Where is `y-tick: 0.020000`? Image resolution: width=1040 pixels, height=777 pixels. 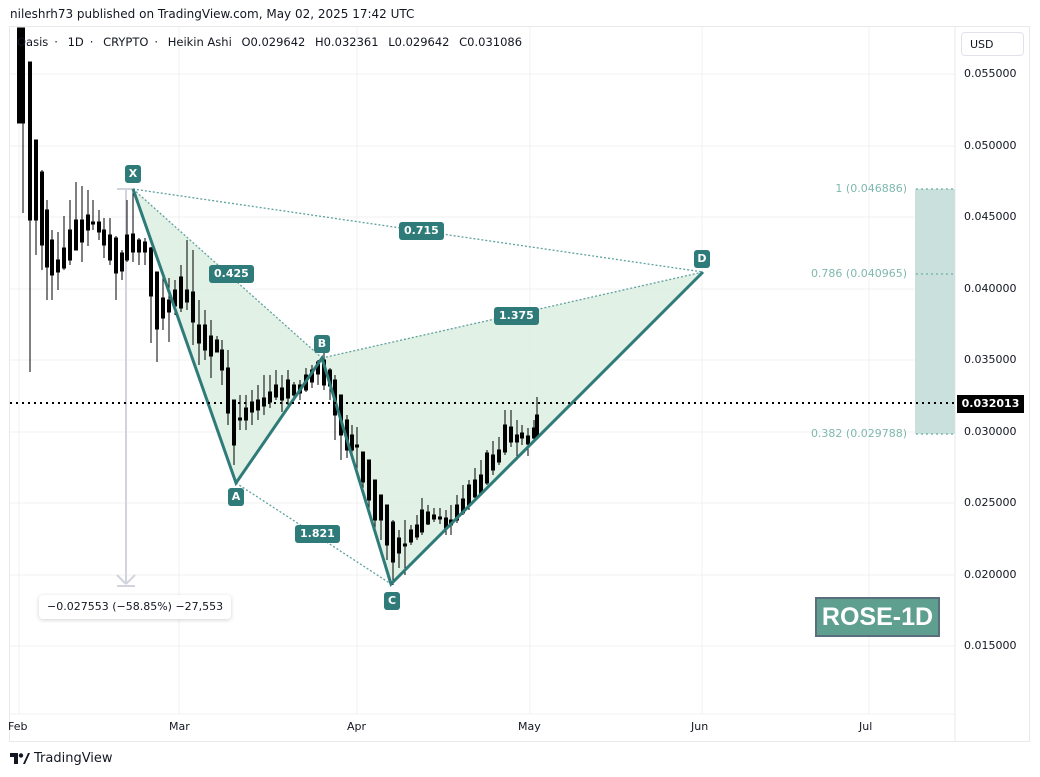 y-tick: 0.020000 is located at coordinates (990, 574).